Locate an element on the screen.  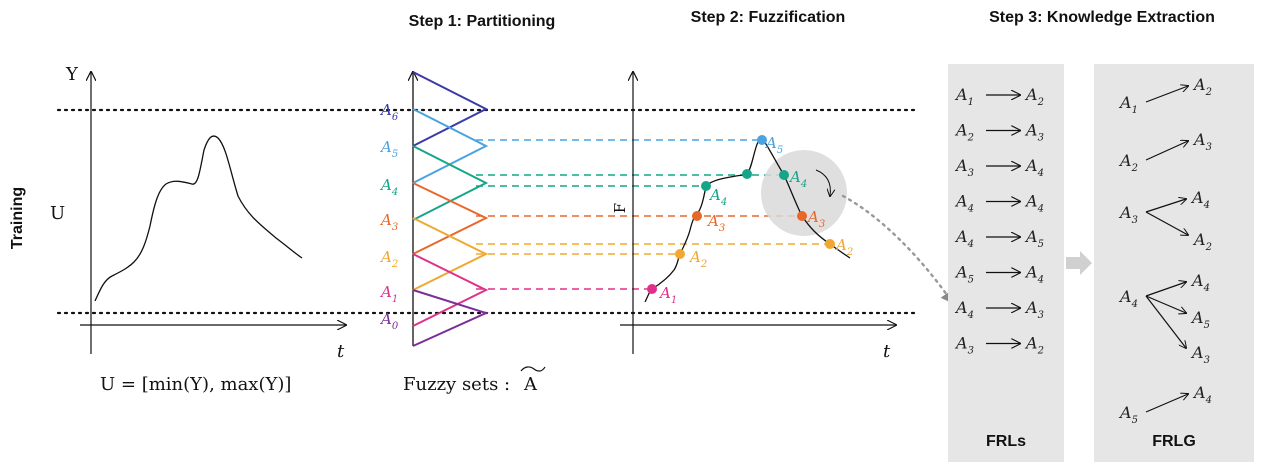
frlg-source: A4 is located at coordinates (1128, 298).